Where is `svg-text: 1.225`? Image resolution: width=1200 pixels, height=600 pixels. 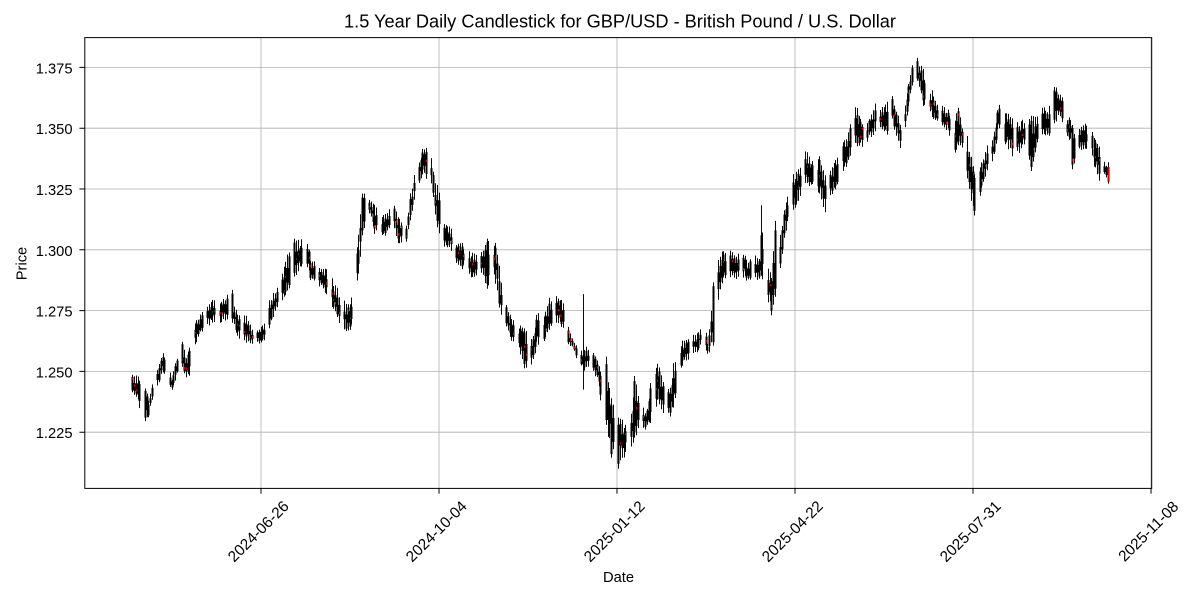
svg-text: 1.225 is located at coordinates (54, 434).